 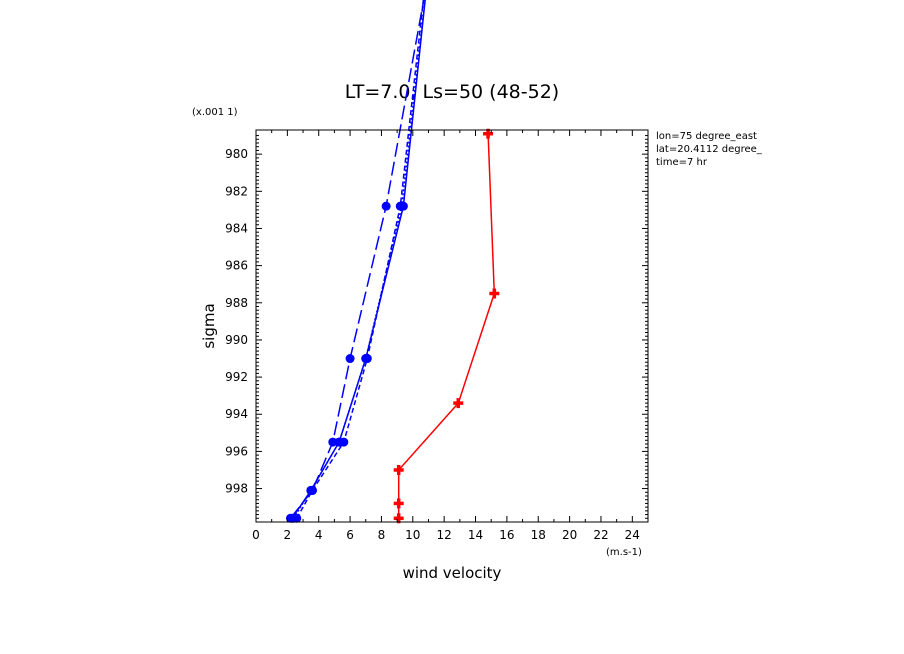 What do you see at coordinates (236, 377) in the screenshot?
I see `y-tick-label: 992` at bounding box center [236, 377].